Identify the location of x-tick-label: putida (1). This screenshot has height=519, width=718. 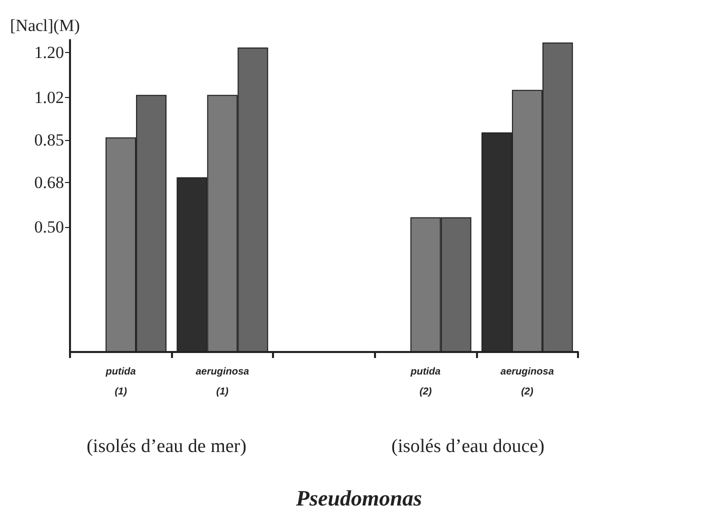
(120, 382).